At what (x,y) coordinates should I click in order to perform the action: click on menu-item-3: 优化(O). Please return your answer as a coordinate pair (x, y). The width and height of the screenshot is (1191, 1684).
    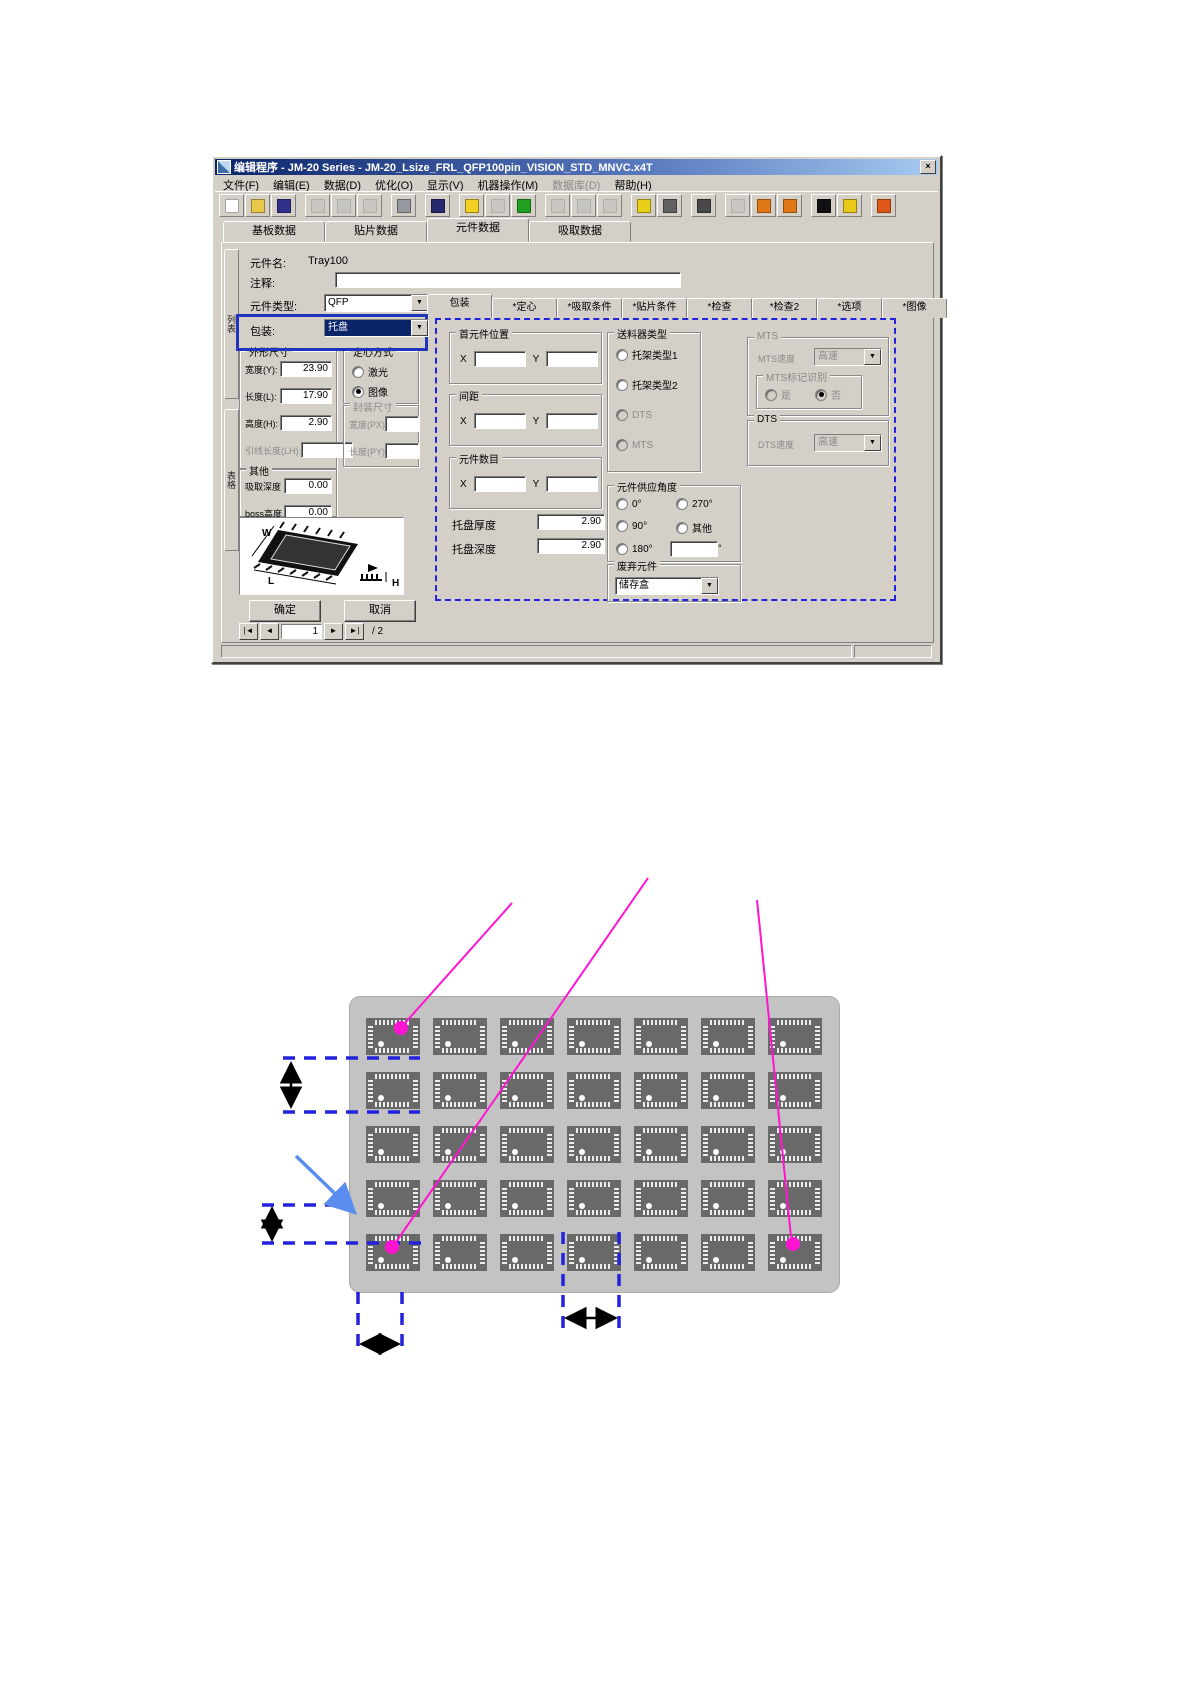
    Looking at the image, I should click on (394, 186).